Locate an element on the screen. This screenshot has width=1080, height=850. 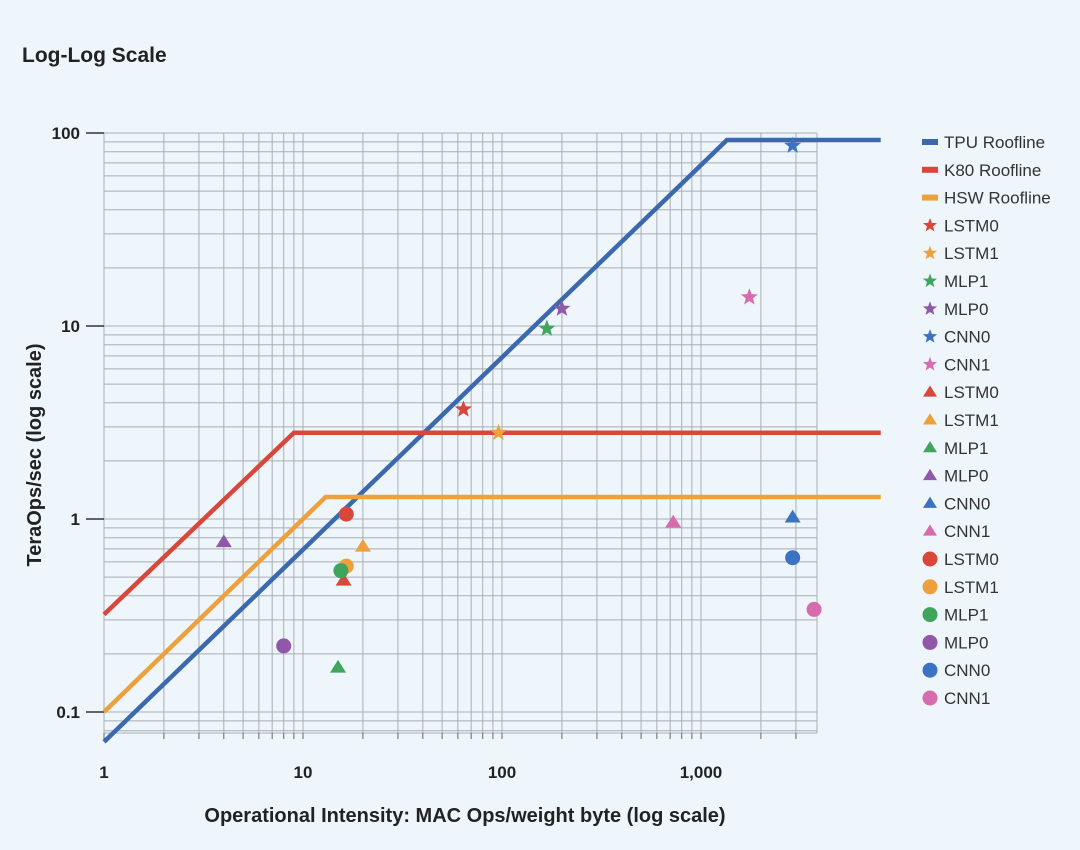
k80-cnn0-triangle-marker is located at coordinates (792, 516).